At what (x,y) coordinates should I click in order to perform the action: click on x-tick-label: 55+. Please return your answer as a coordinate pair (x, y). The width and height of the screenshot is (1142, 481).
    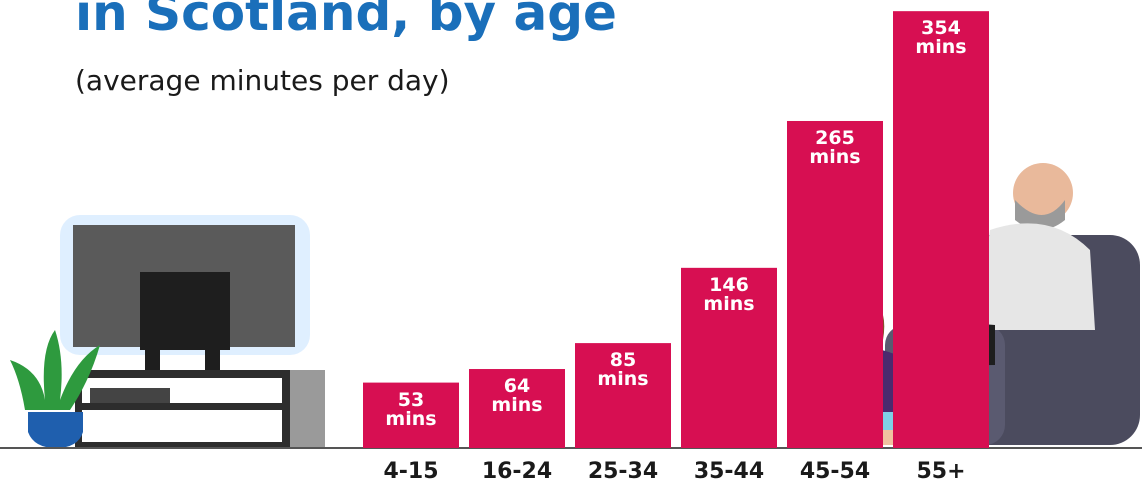
    Looking at the image, I should click on (940, 470).